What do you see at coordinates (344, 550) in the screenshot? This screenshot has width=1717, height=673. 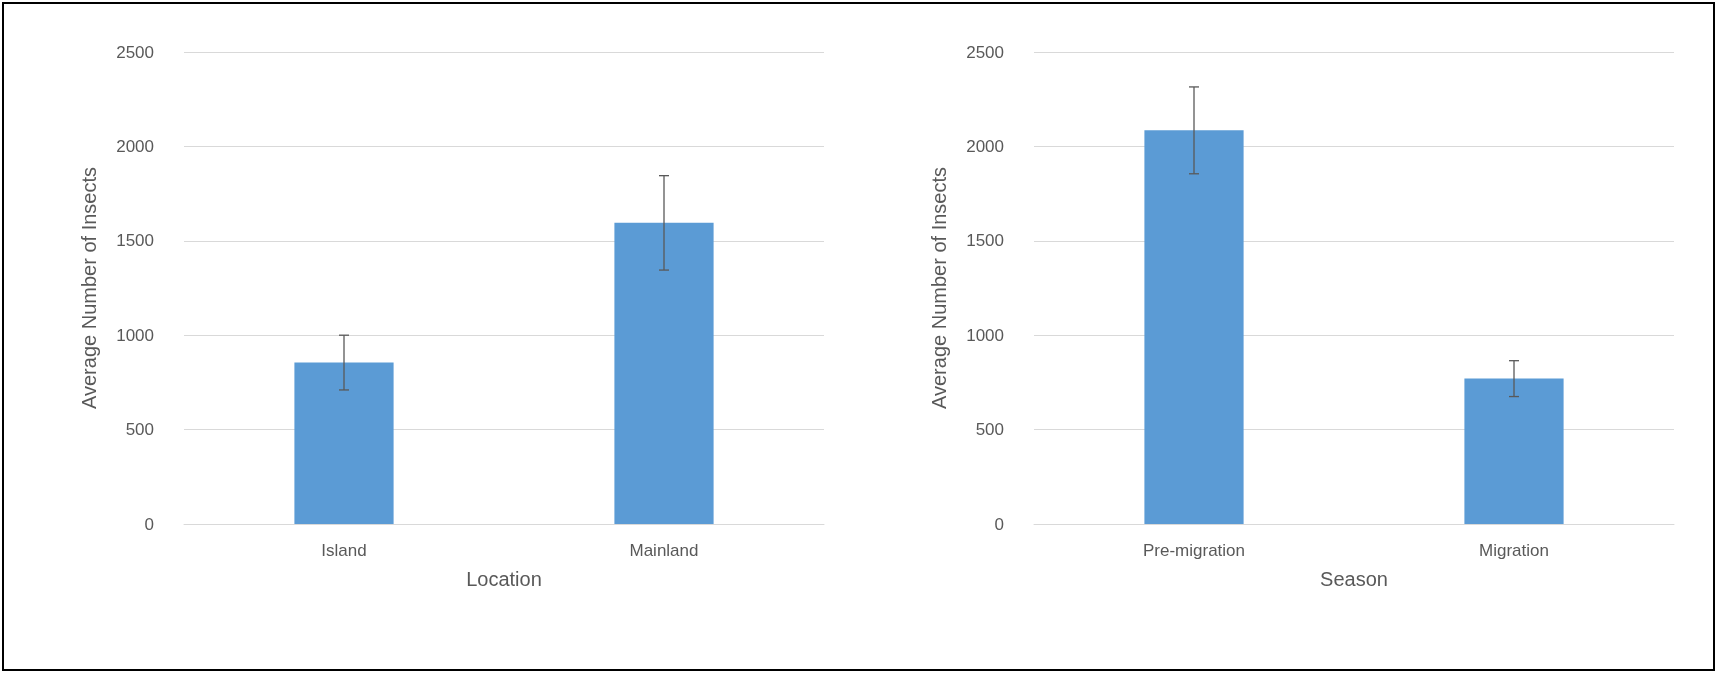 I see `x-tick-label: Island` at bounding box center [344, 550].